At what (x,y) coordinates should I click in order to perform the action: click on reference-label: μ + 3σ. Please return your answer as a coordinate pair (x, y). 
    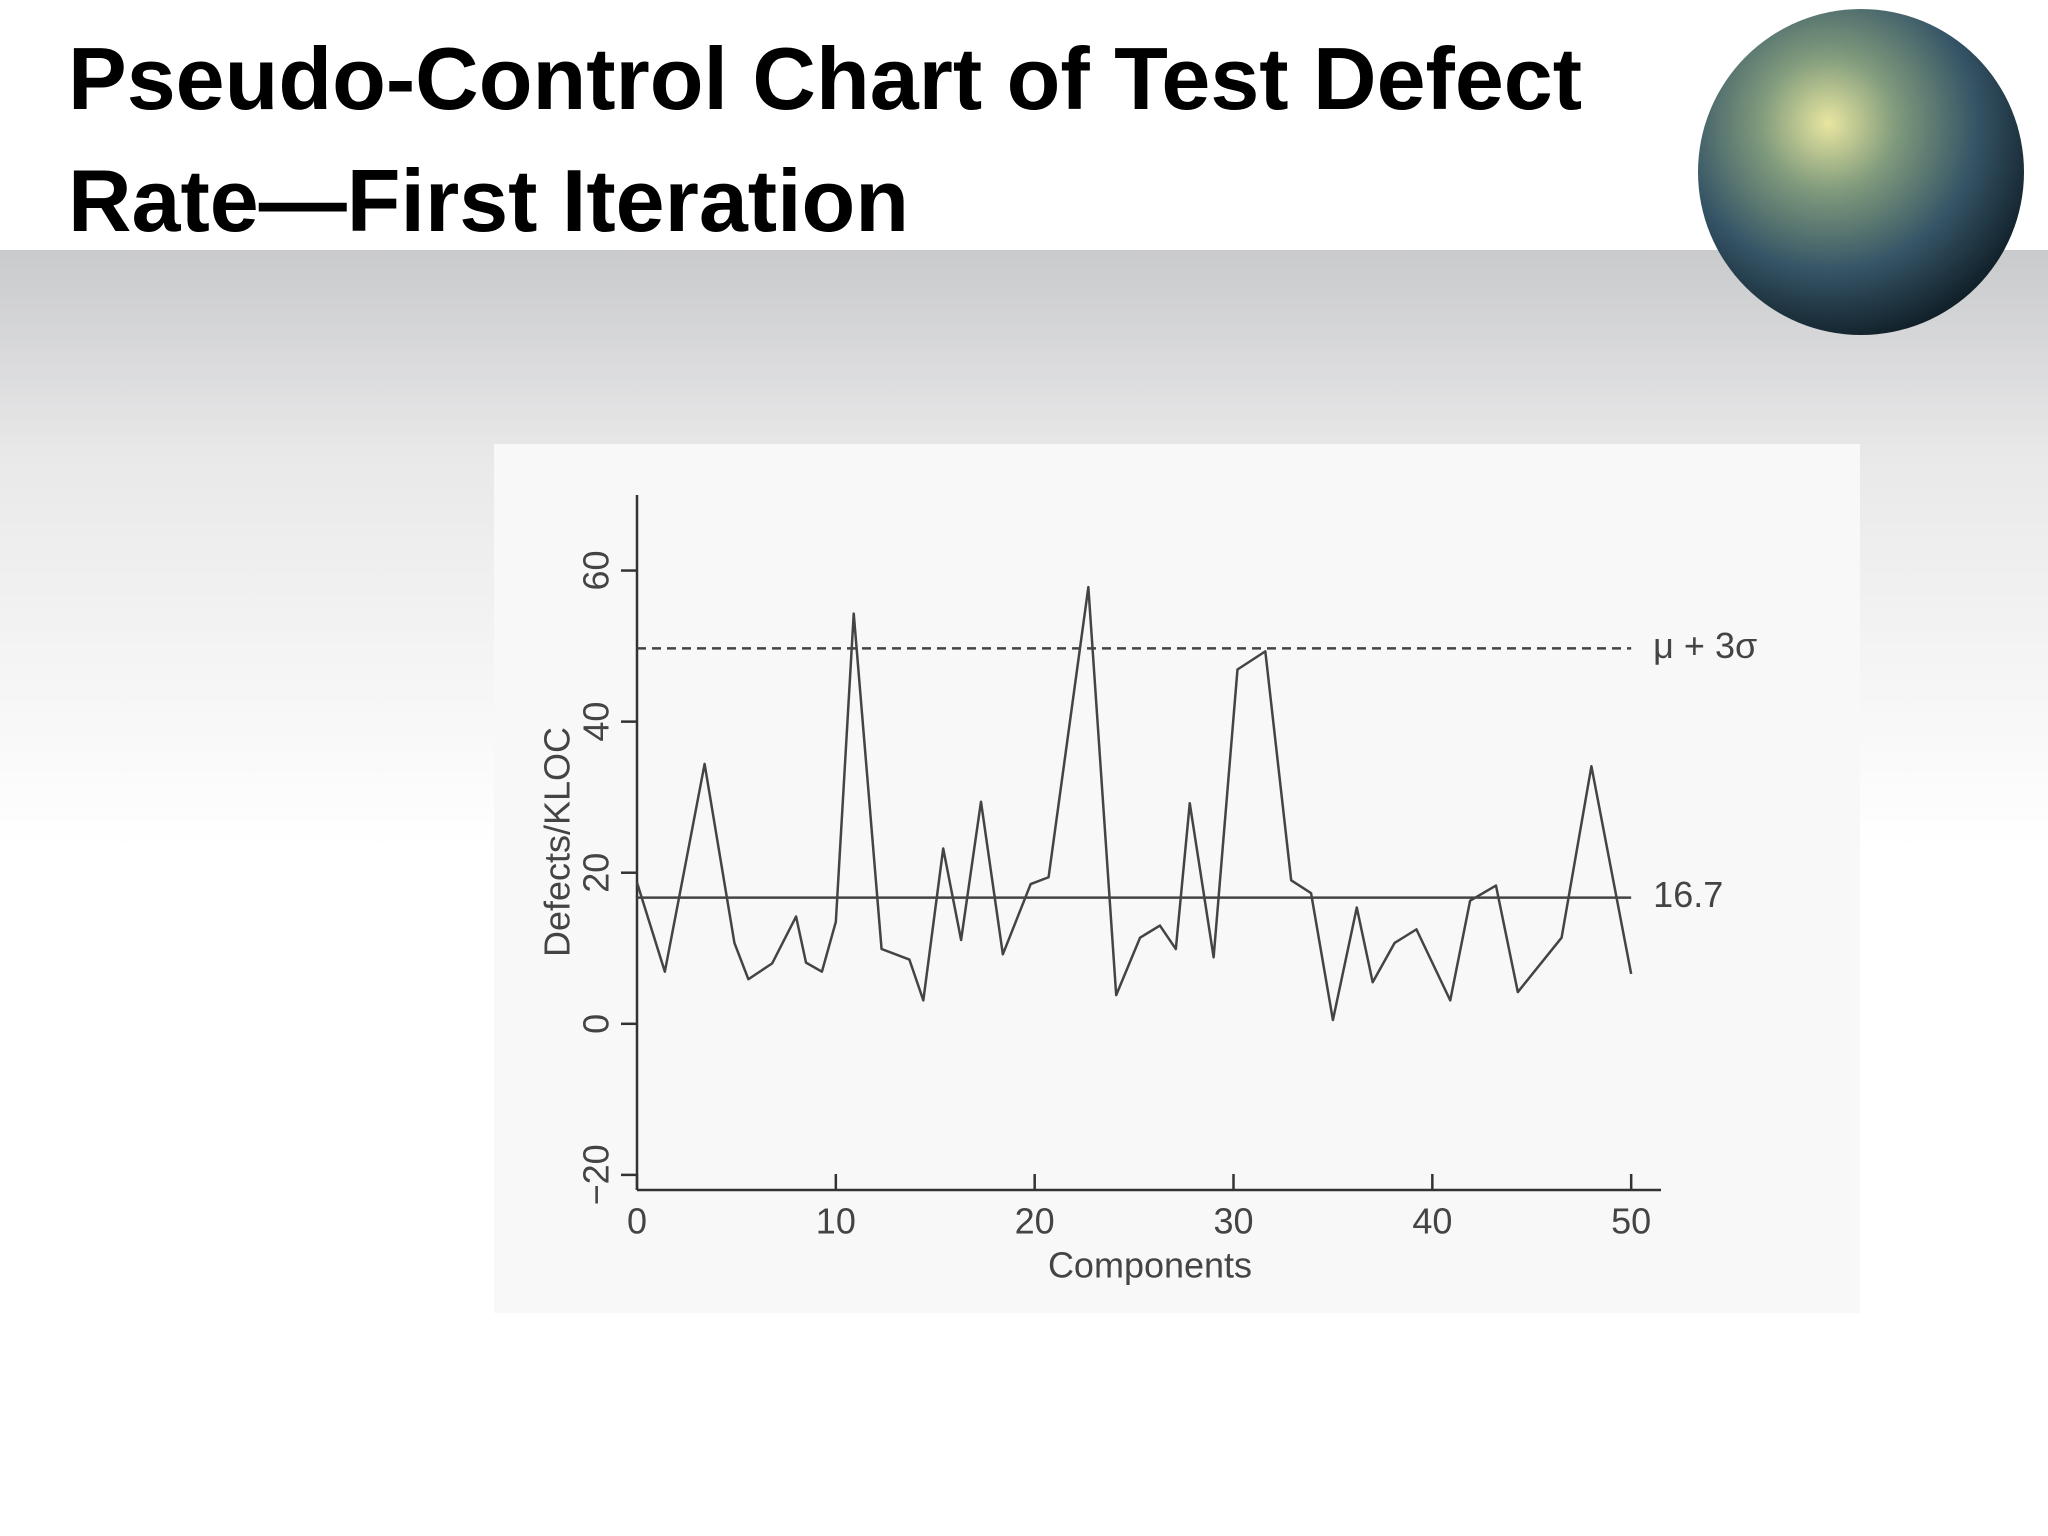
    Looking at the image, I should click on (1705, 645).